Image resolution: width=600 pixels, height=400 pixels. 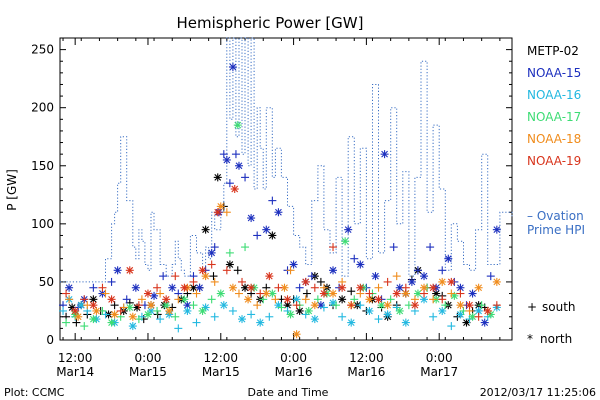 I want to click on x-tick-label-time: 12:00, so click(x=366, y=358).